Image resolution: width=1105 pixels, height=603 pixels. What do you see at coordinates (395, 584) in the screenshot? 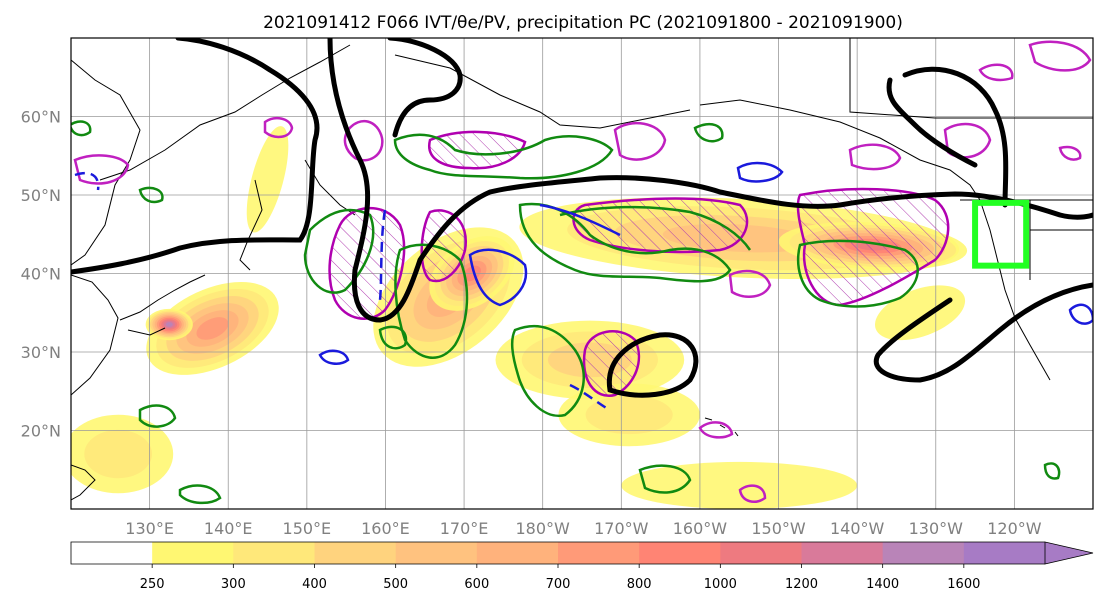
I see `colorbar-tick-label: 500` at bounding box center [395, 584].